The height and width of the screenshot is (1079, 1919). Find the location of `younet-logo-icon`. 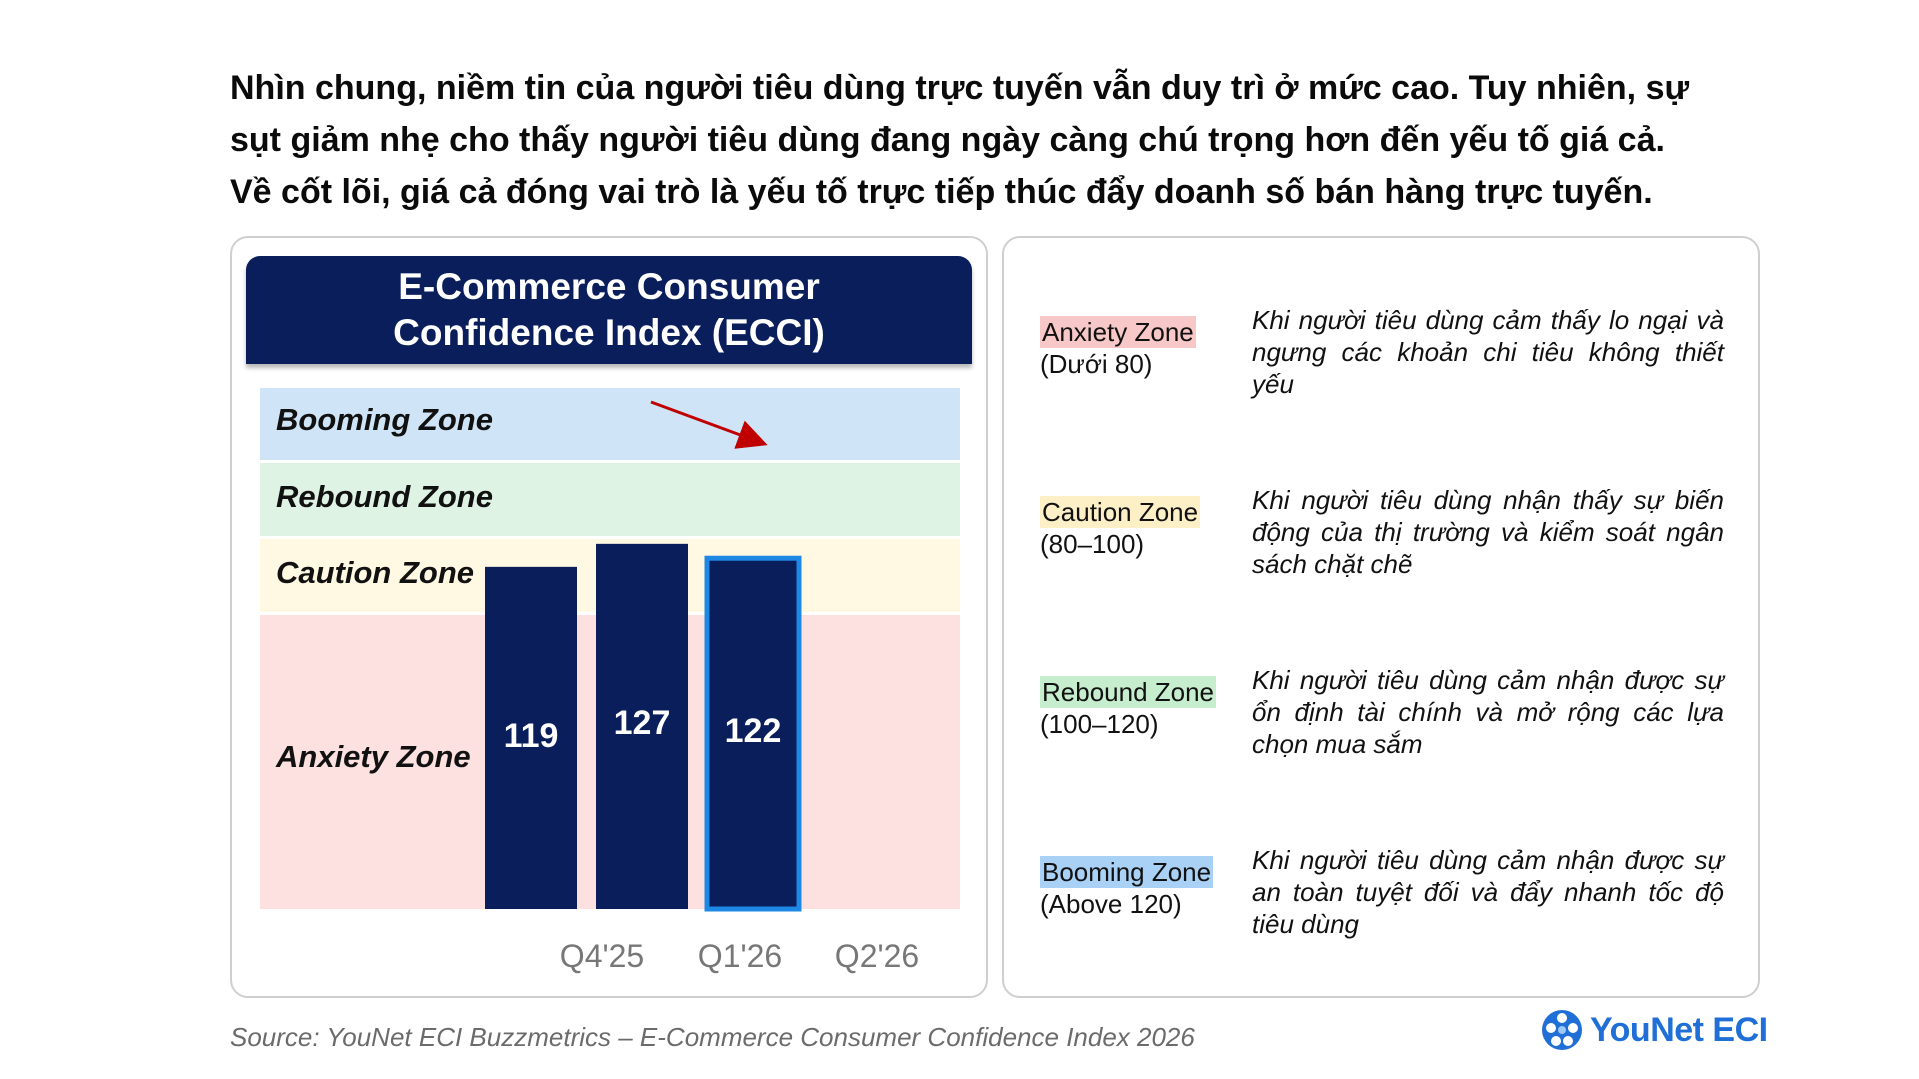

younet-logo-icon is located at coordinates (1562, 1030).